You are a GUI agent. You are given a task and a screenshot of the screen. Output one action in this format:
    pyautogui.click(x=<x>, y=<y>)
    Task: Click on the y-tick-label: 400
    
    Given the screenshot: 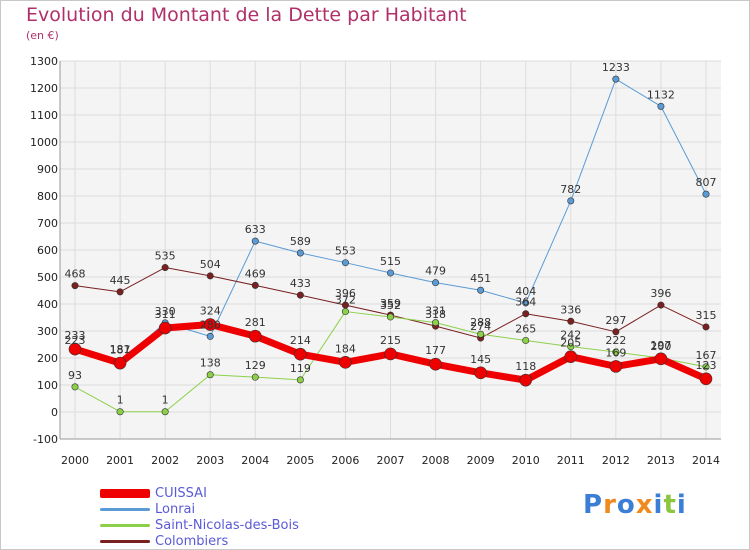 What is the action you would take?
    pyautogui.click(x=47, y=304)
    